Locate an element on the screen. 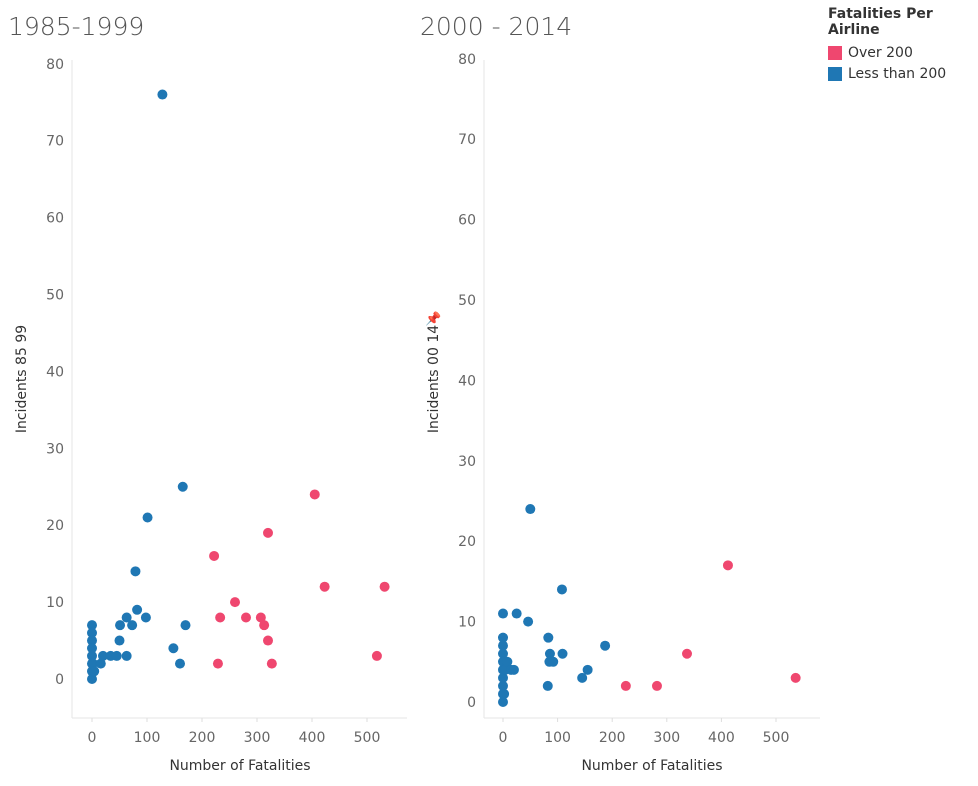 The width and height of the screenshot is (978, 786). legend-item-over-200: Over 200 is located at coordinates (903, 52).